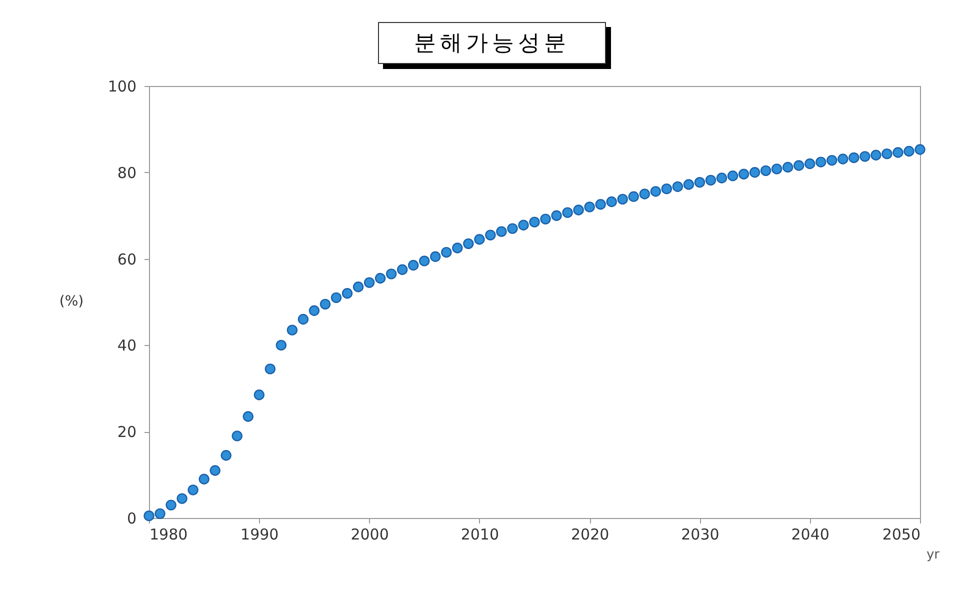 Image resolution: width=963 pixels, height=594 pixels. Describe the element at coordinates (126, 432) in the screenshot. I see `y-tick-label: 20` at that location.